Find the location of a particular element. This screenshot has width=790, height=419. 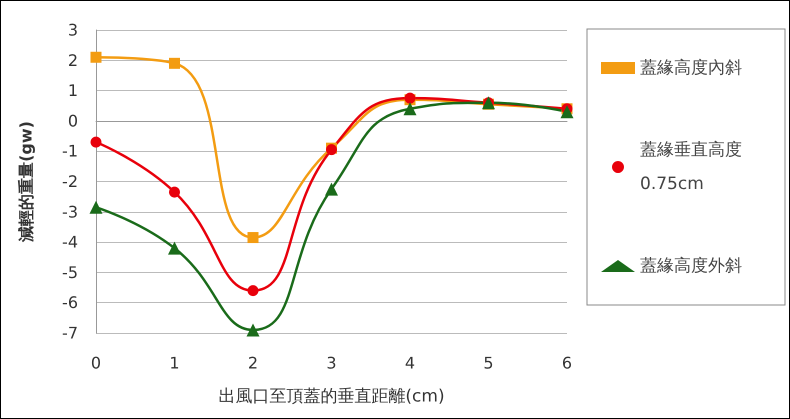

x-tick-label: 3 is located at coordinates (331, 363).